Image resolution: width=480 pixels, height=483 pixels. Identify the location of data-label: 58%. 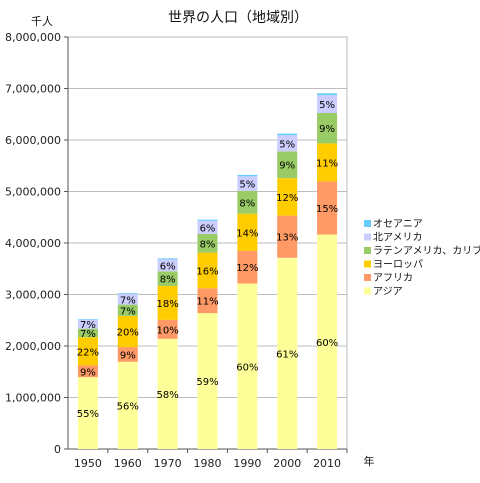
(168, 395).